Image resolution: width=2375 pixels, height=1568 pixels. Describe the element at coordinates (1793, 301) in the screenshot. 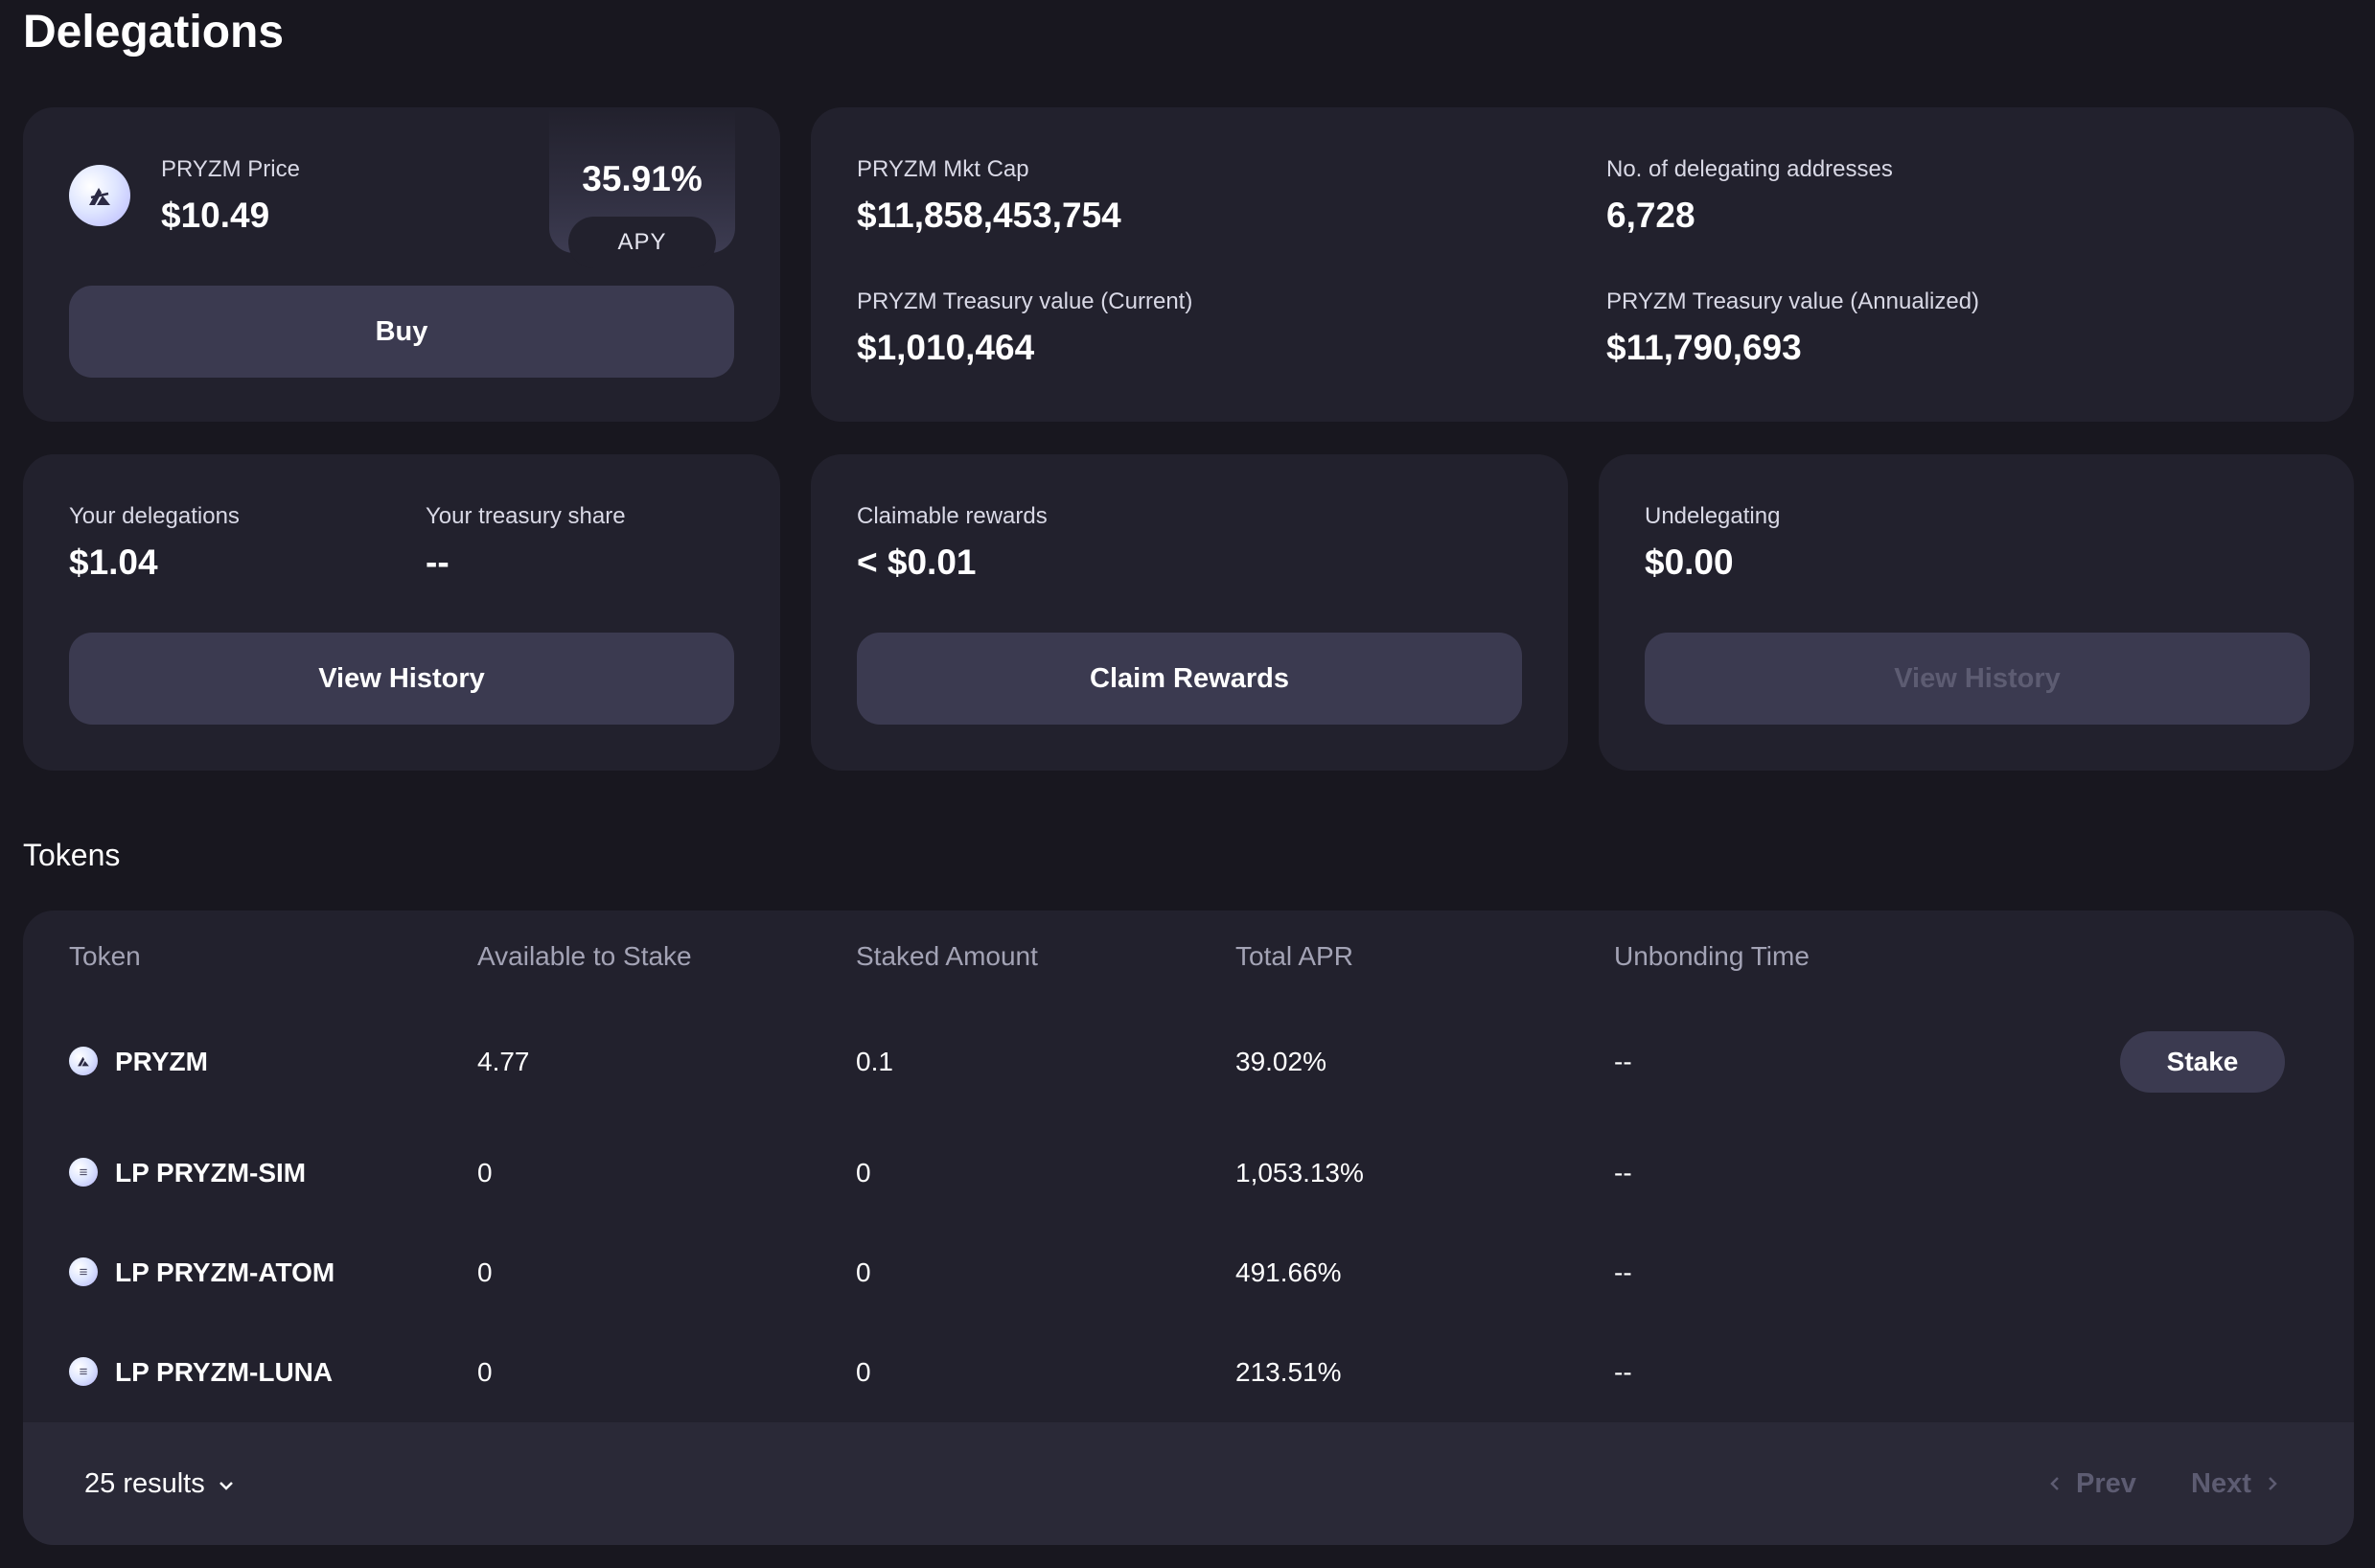

I see `treasury-annualized-label: PRYZM Treasury value (Annualized)` at that location.